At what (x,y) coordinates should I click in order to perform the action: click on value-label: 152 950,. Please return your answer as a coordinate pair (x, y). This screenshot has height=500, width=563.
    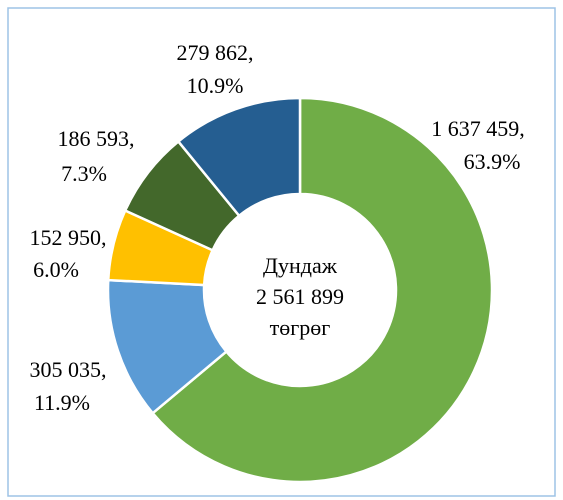
    Looking at the image, I should click on (68, 237).